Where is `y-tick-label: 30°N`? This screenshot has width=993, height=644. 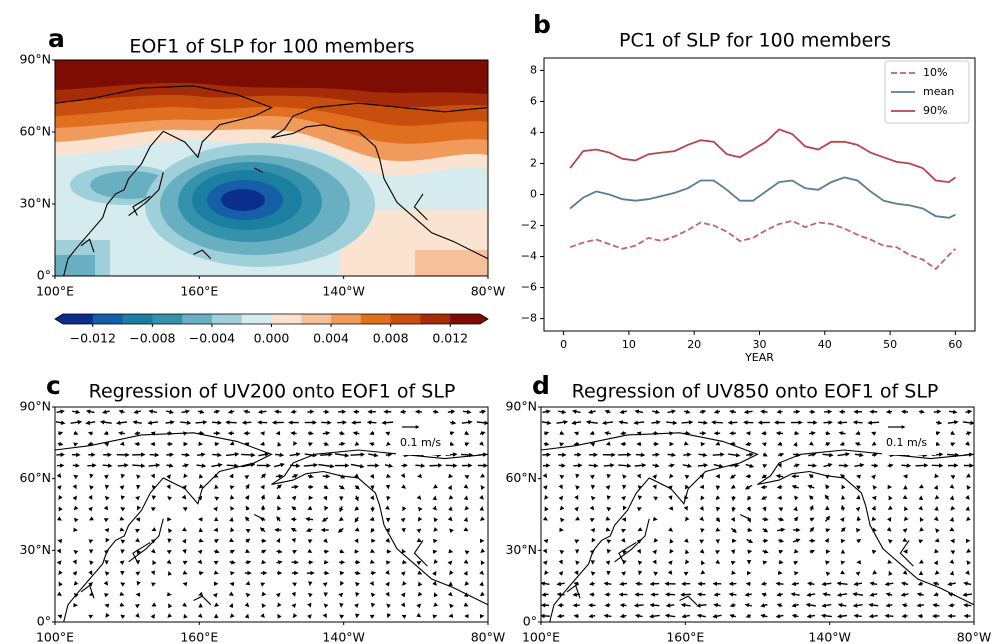 y-tick-label: 30°N is located at coordinates (35, 549).